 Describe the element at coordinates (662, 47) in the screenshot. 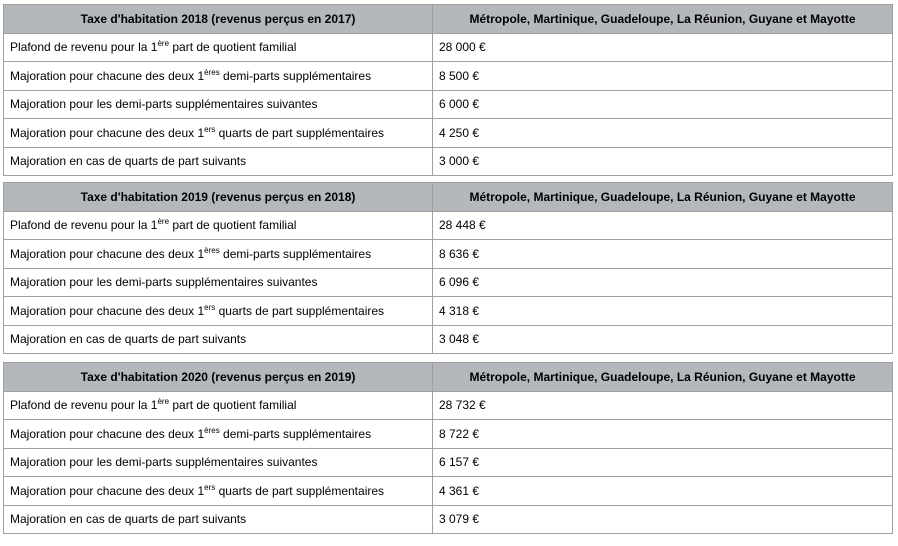

I see `value-cell: 28 000 €` at that location.